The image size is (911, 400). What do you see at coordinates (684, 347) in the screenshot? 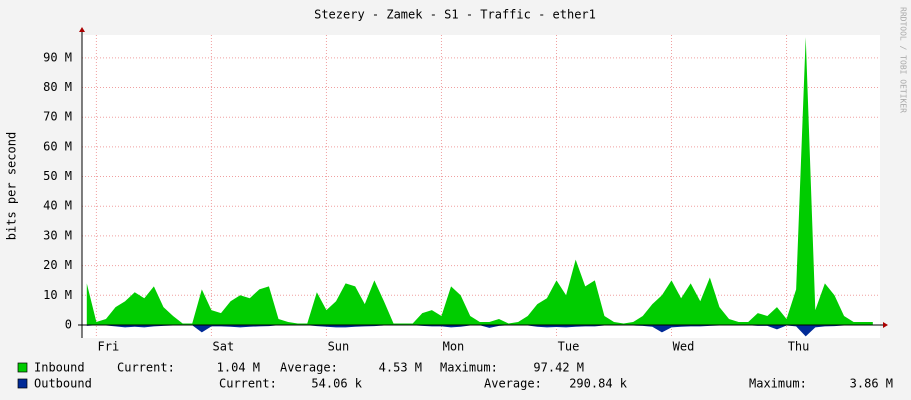
I see `x-tick-label: Wed` at bounding box center [684, 347].